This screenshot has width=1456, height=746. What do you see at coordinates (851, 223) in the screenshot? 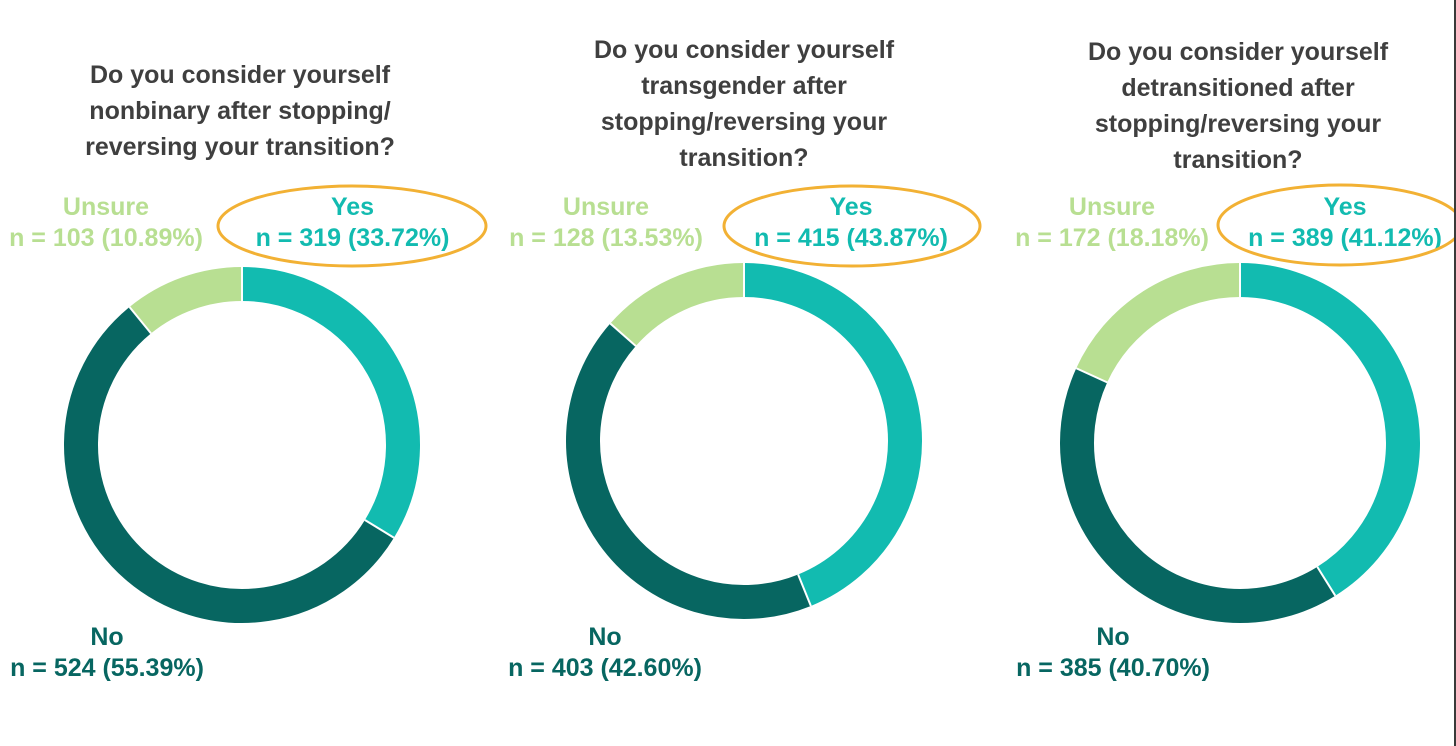
I see `yes-label: Yes n = 415 (43.87%)` at bounding box center [851, 223].